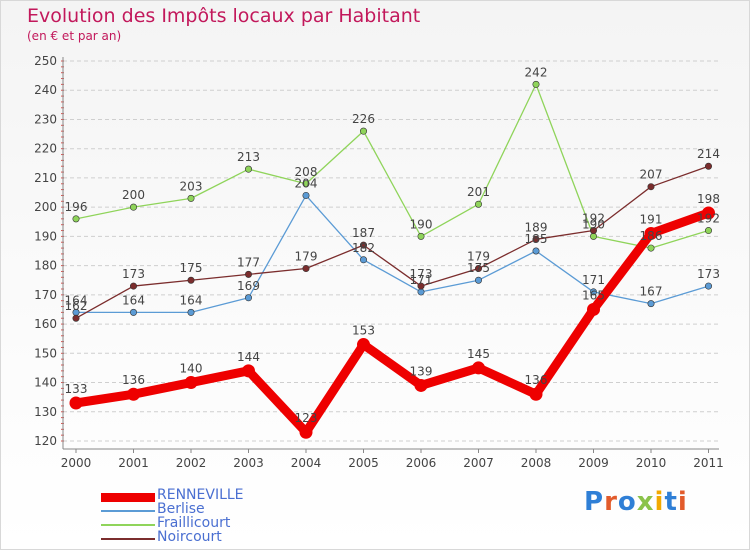 Image resolution: width=750 pixels, height=551 pixels. What do you see at coordinates (611, 502) in the screenshot?
I see `logo-letter: r` at bounding box center [611, 502].